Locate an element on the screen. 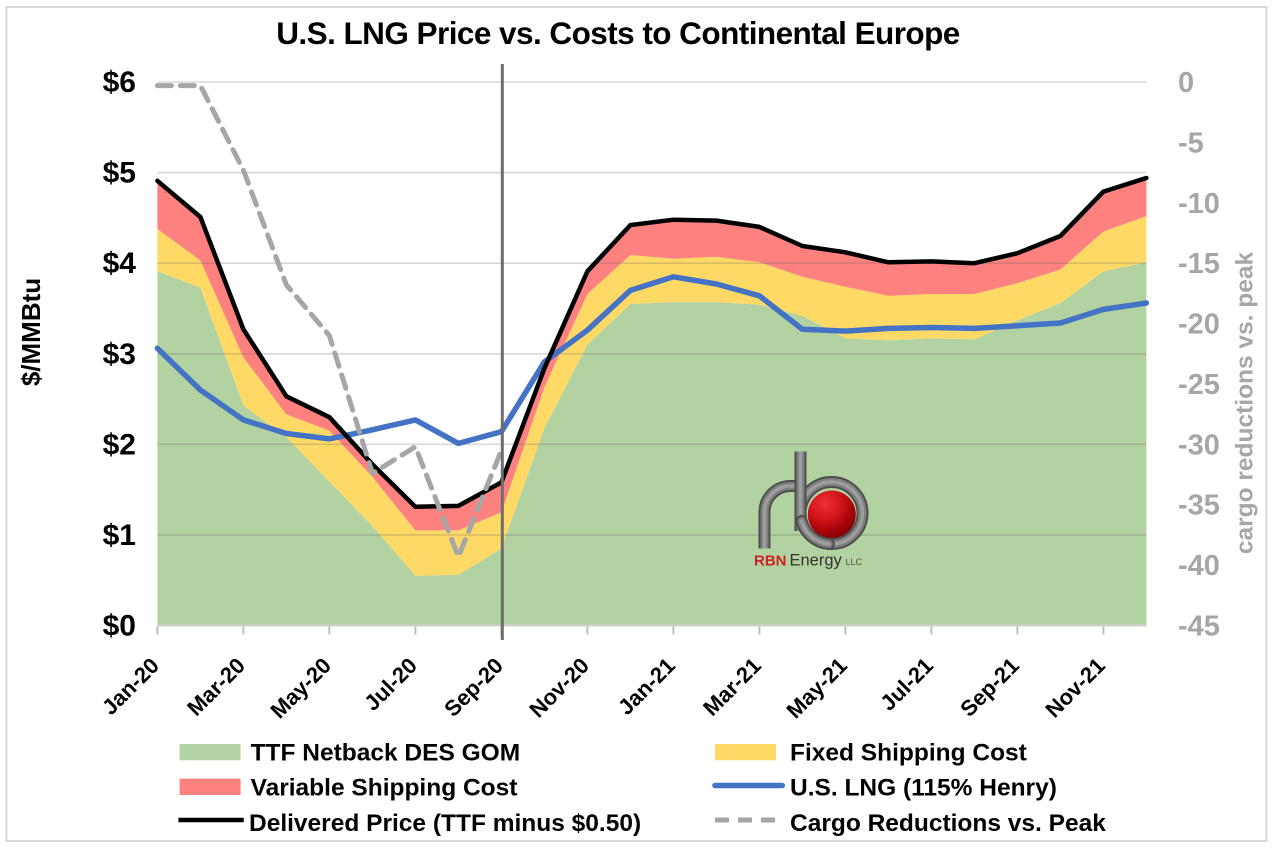 The image size is (1274, 852). svg-text: -30 is located at coordinates (1199, 445).